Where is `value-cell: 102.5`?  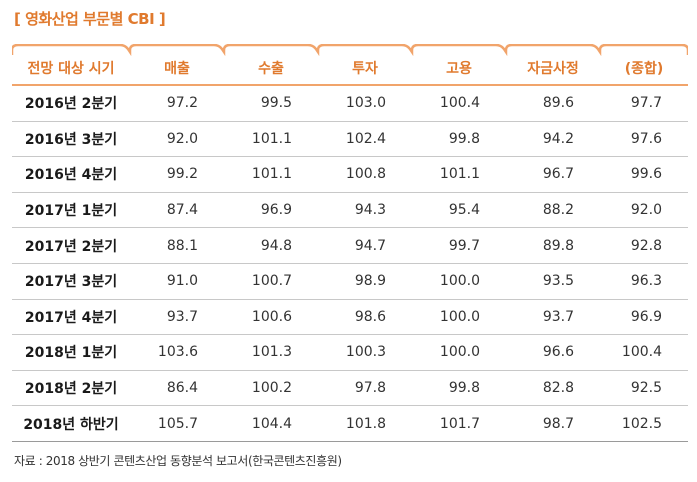 value-cell: 102.5 is located at coordinates (644, 423).